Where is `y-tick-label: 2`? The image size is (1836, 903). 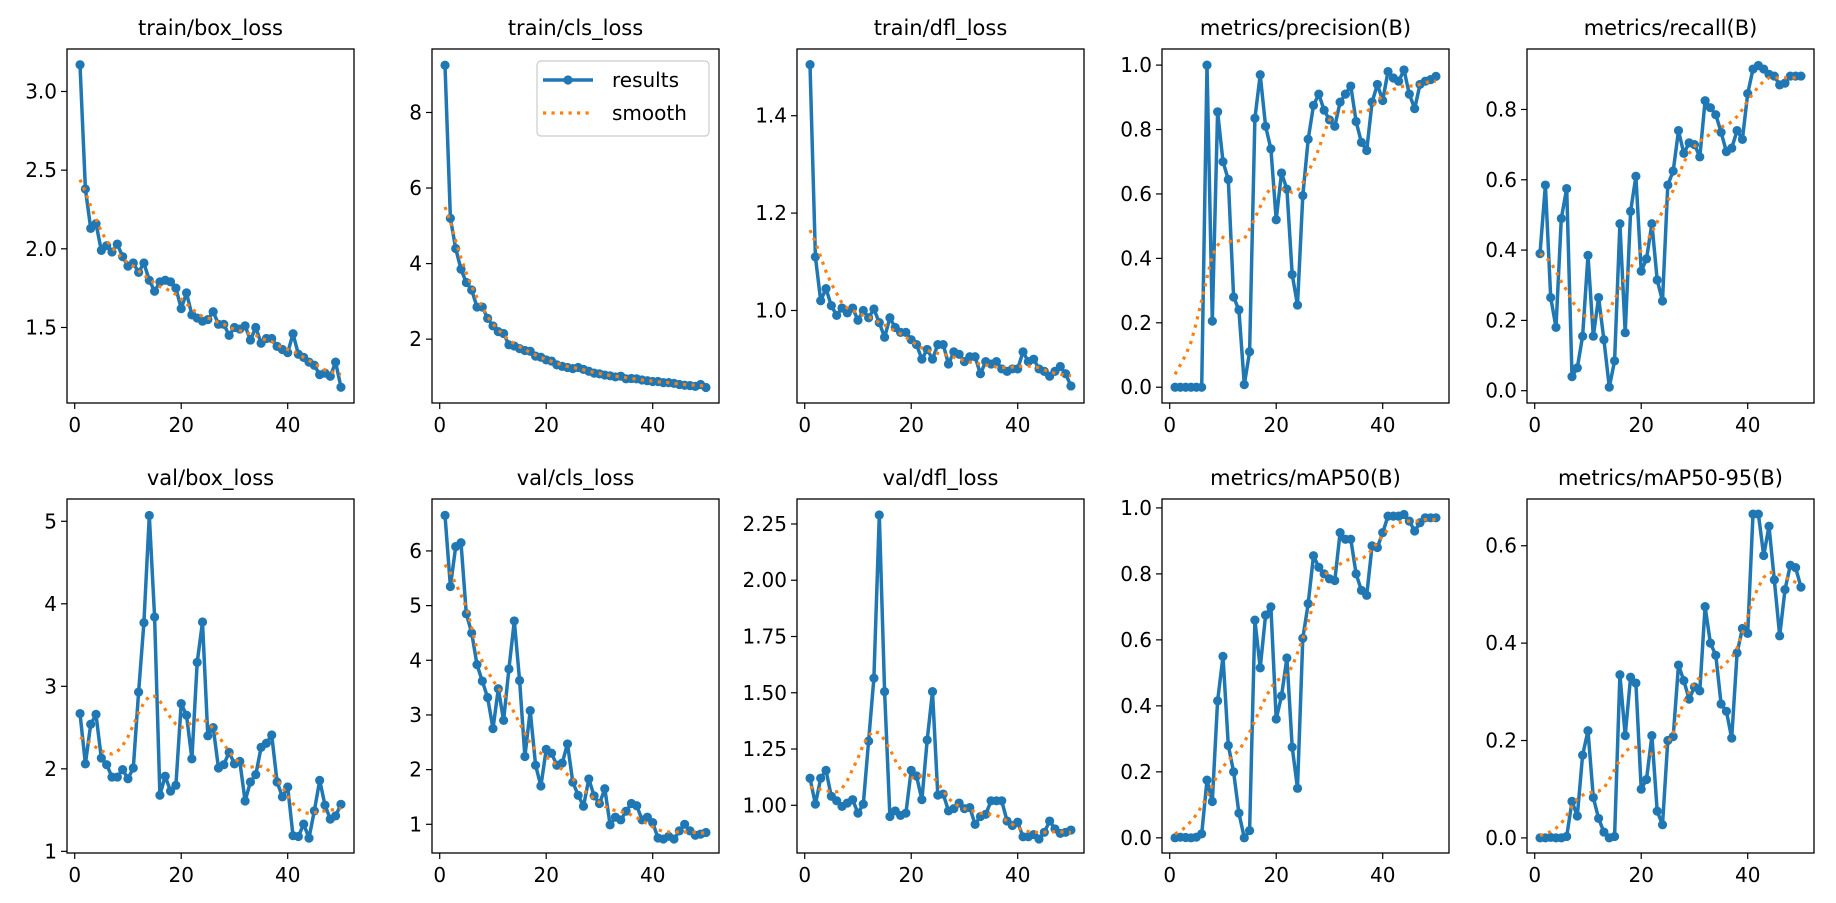 y-tick-label: 2 is located at coordinates (415, 770).